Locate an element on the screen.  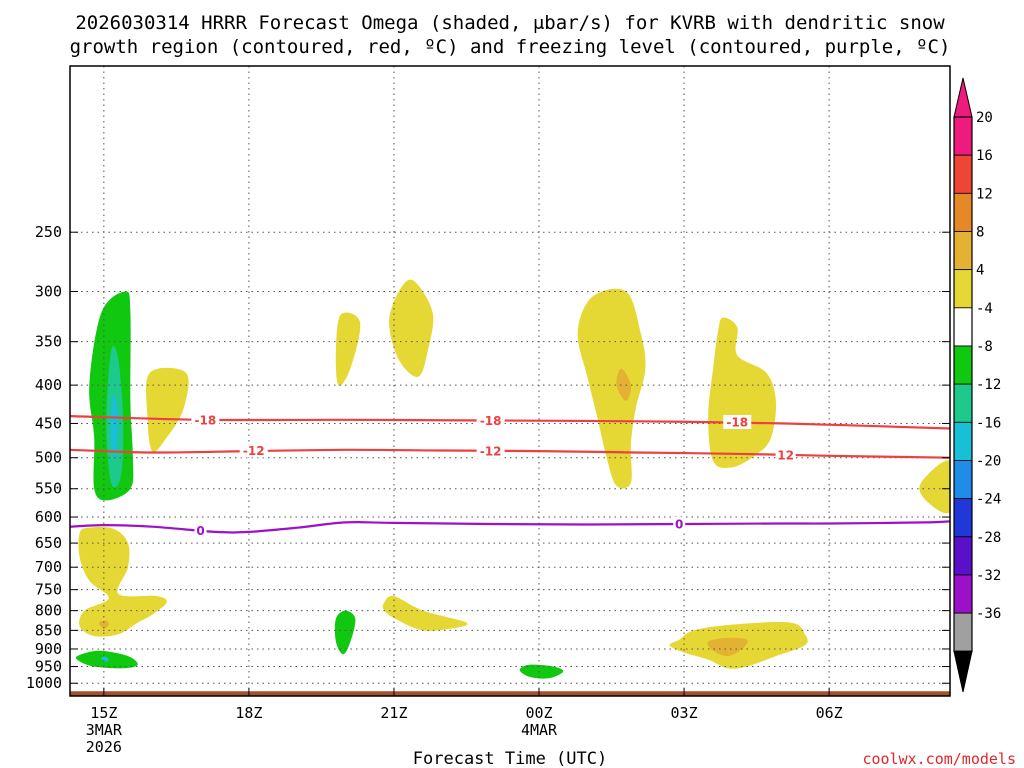
colorbar-label-7: -12 is located at coordinates (988, 385).